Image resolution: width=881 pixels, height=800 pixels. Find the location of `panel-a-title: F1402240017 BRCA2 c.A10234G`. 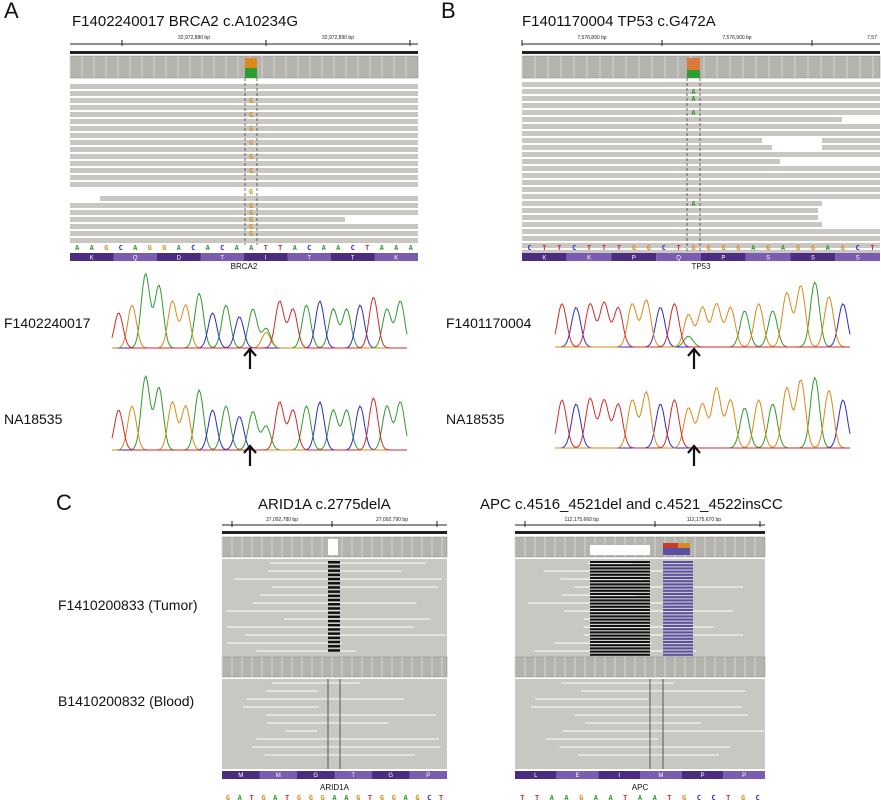

panel-a-title: F1402240017 BRCA2 c.A10234G is located at coordinates (185, 21).